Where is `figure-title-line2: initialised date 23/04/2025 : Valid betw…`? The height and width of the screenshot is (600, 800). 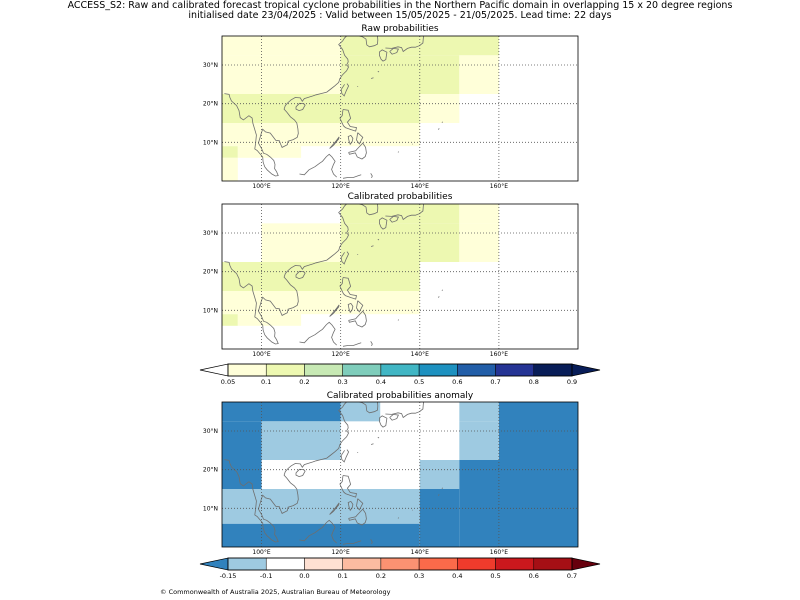 figure-title-line2: initialised date 23/04/2025 : Valid betw… is located at coordinates (400, 15).